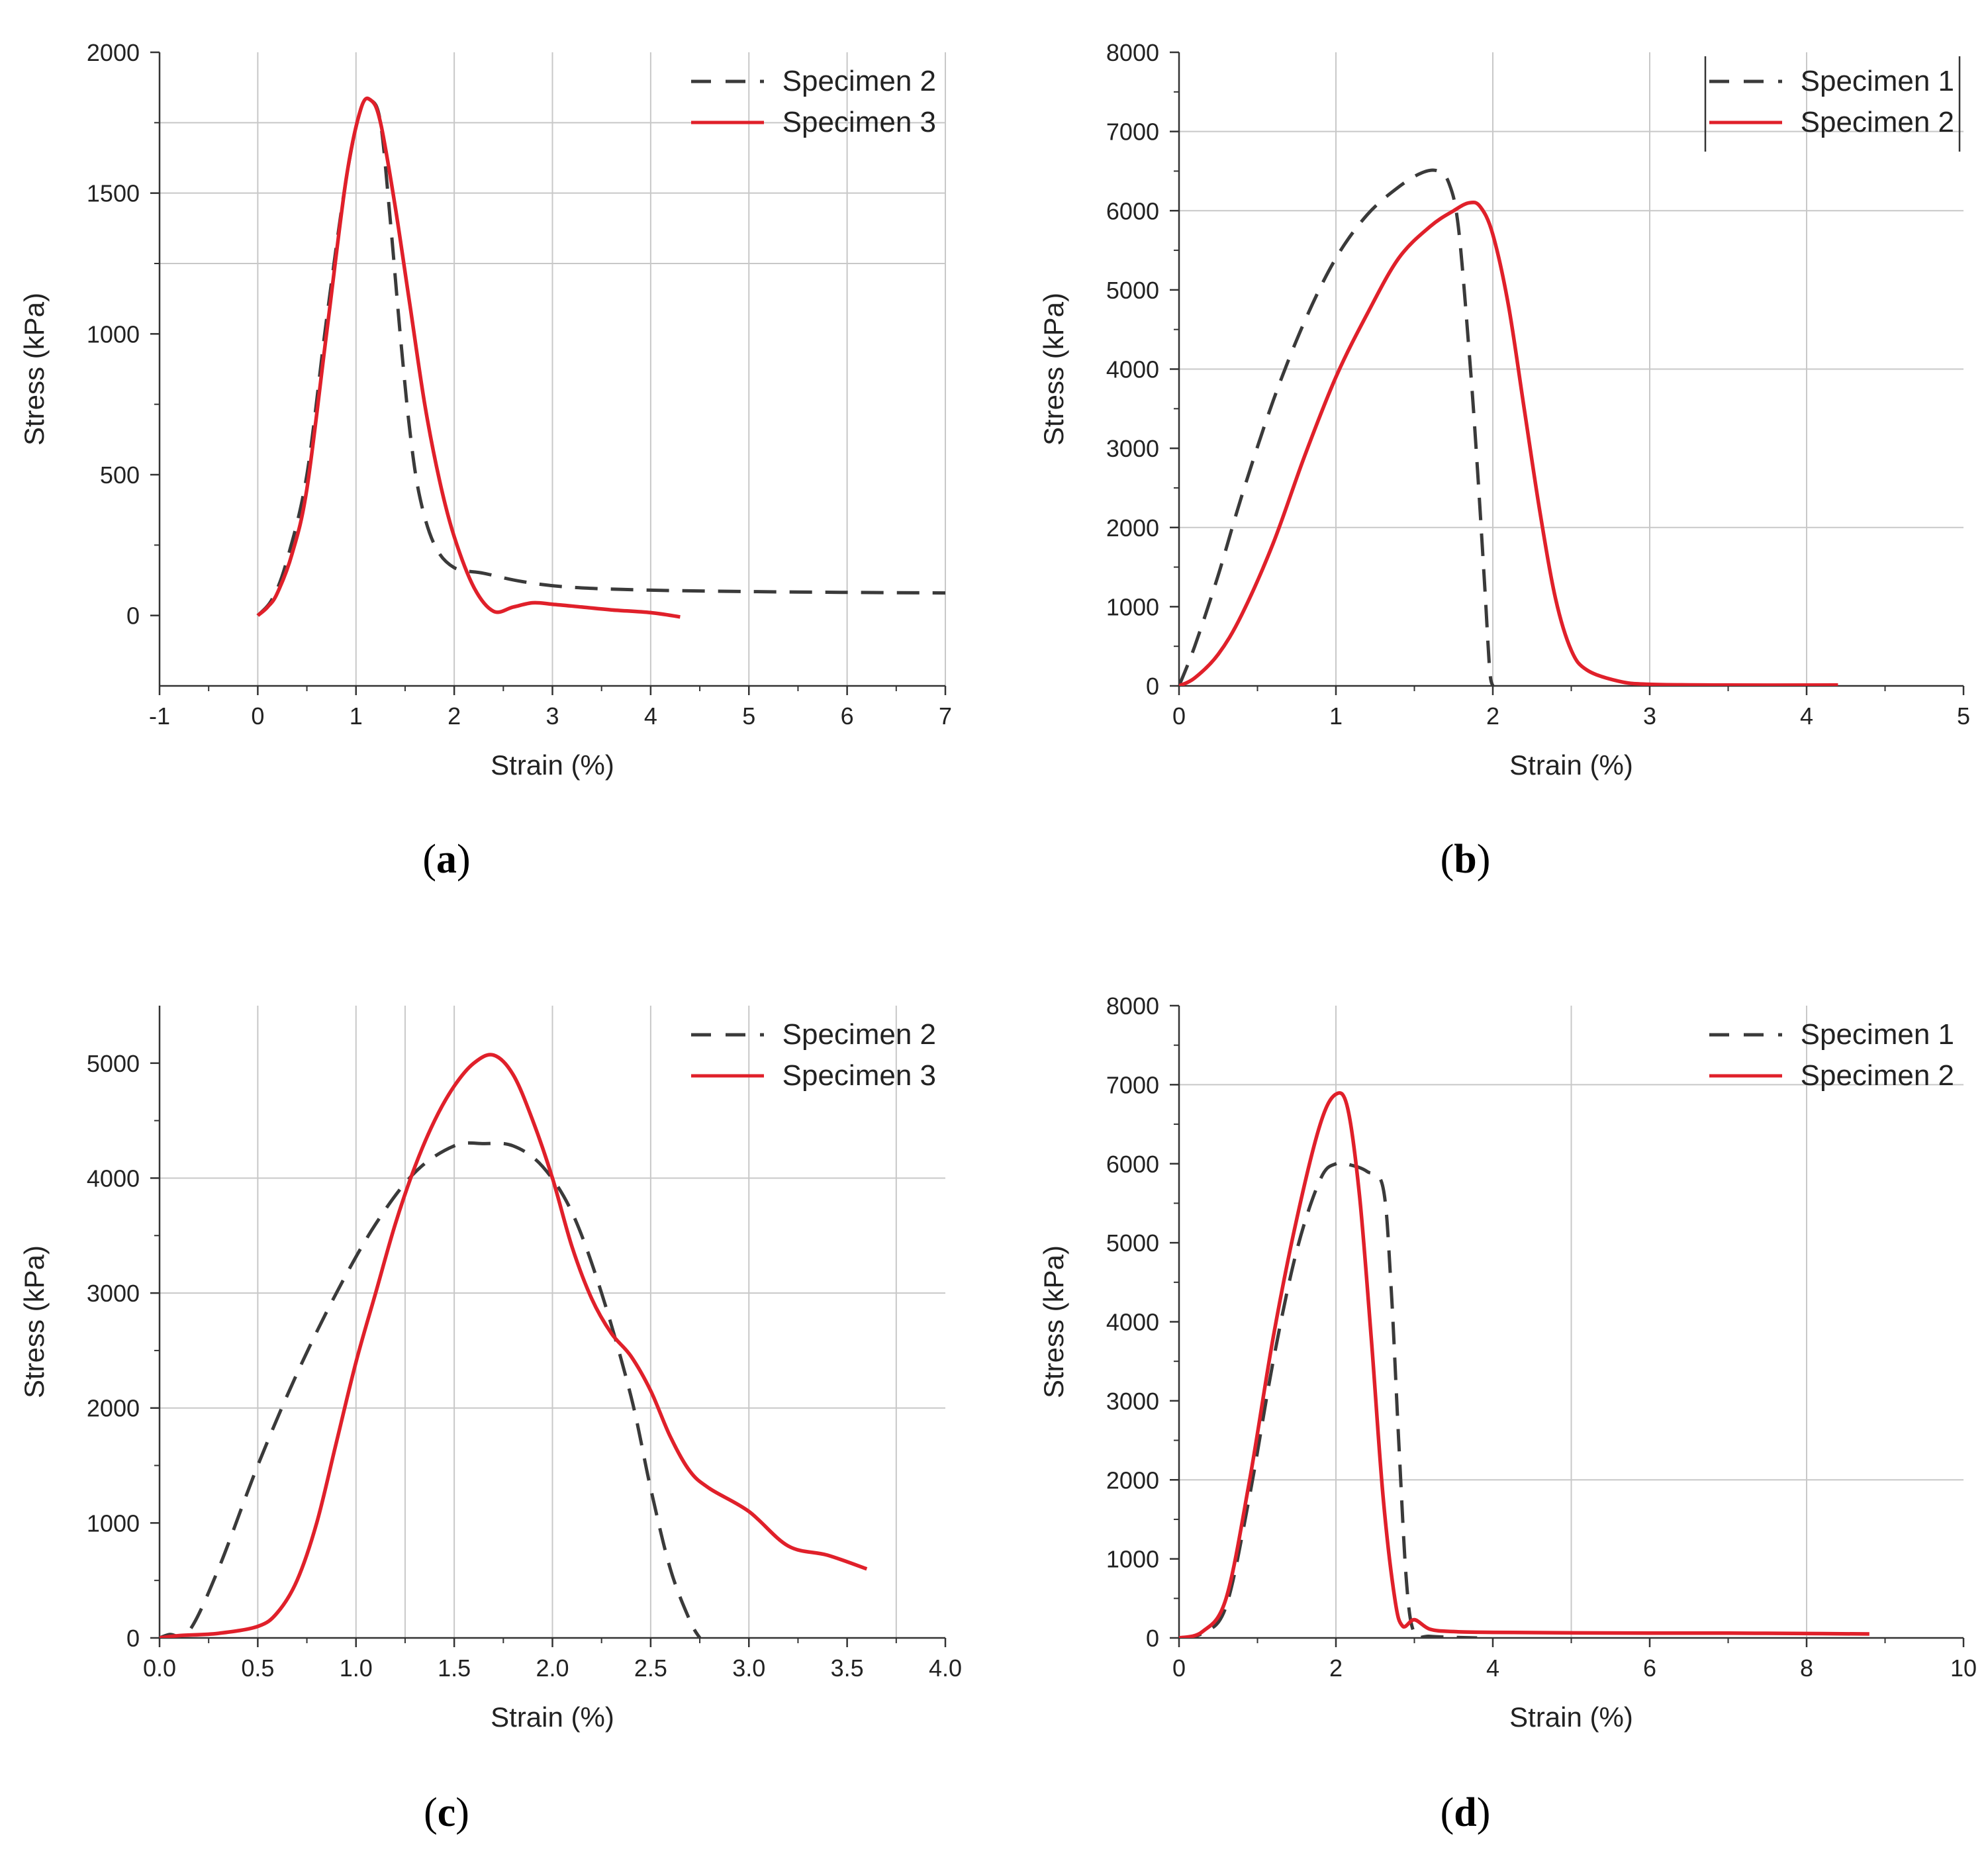 Image resolution: width=1988 pixels, height=1865 pixels. What do you see at coordinates (120, 475) in the screenshot?
I see `y-tick-label: 500` at bounding box center [120, 475].